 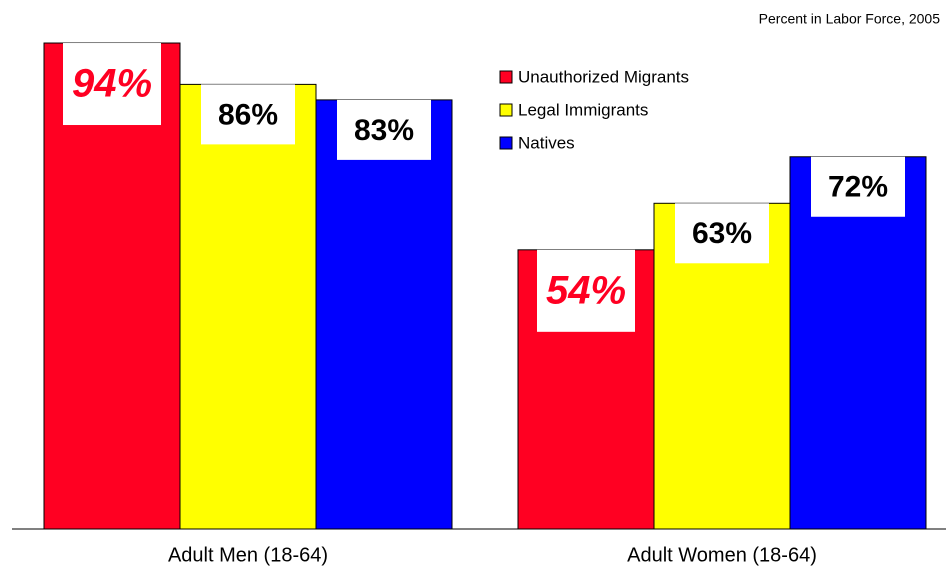 I want to click on value-label: 72%, so click(x=858, y=187).